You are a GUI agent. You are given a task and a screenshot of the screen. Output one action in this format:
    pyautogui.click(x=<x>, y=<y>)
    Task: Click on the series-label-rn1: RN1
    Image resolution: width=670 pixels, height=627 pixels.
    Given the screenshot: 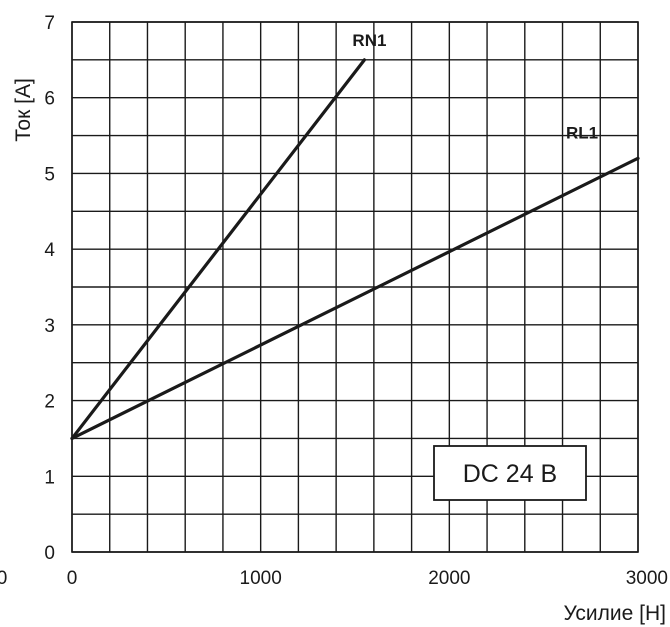 What is the action you would take?
    pyautogui.click(x=369, y=40)
    